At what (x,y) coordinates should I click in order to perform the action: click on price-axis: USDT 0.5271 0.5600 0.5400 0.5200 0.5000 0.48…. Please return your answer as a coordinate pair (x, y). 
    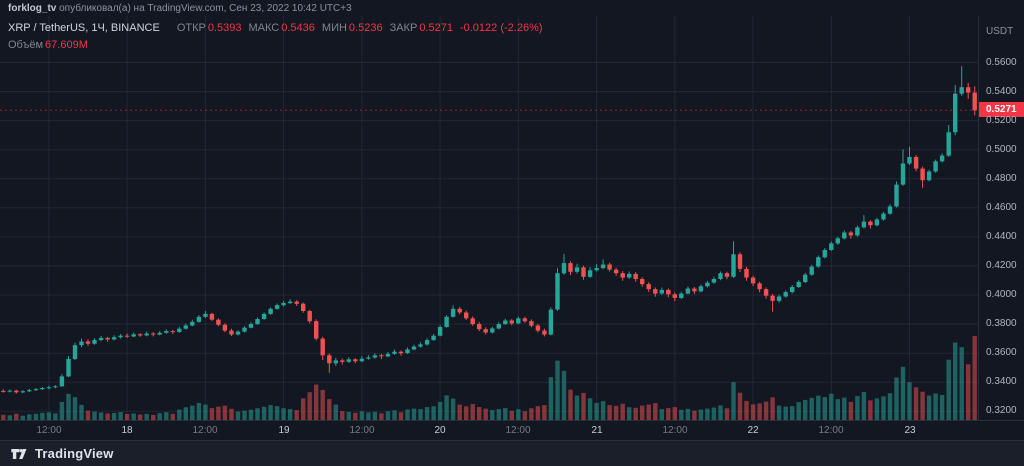
    Looking at the image, I should click on (1001, 218).